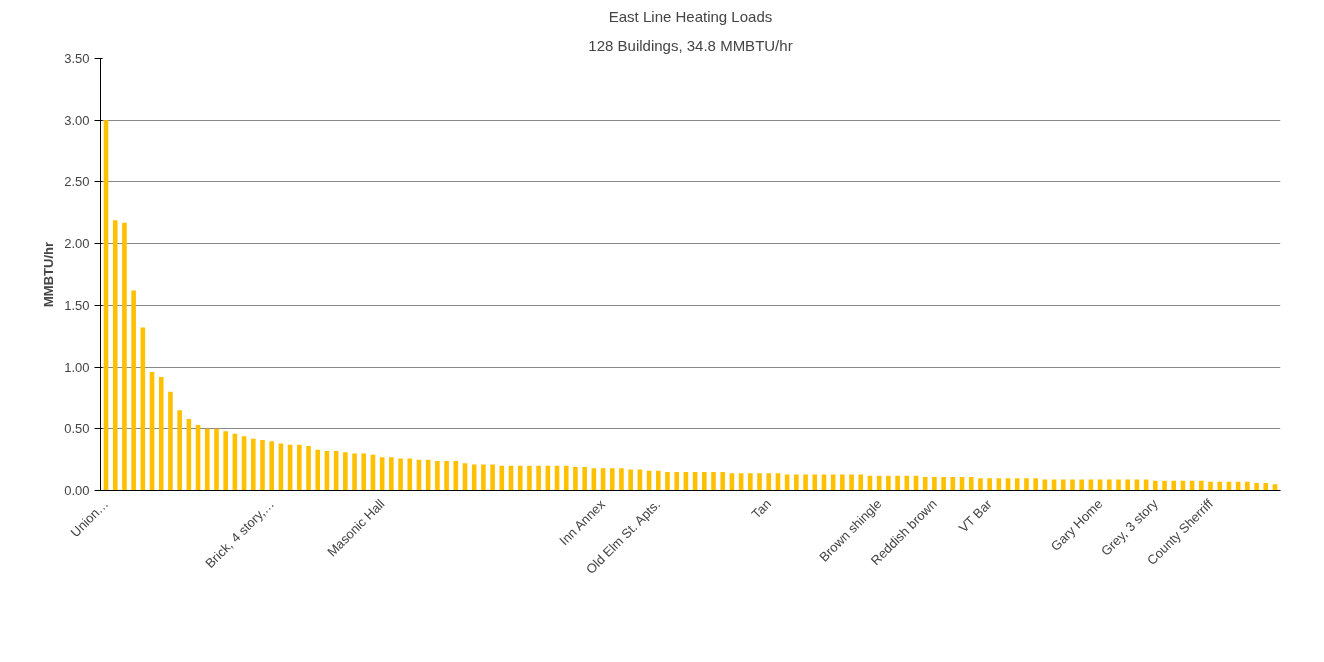 This screenshot has width=1324, height=662. What do you see at coordinates (975, 515) in the screenshot?
I see `x-tick-label: VT Bar` at bounding box center [975, 515].